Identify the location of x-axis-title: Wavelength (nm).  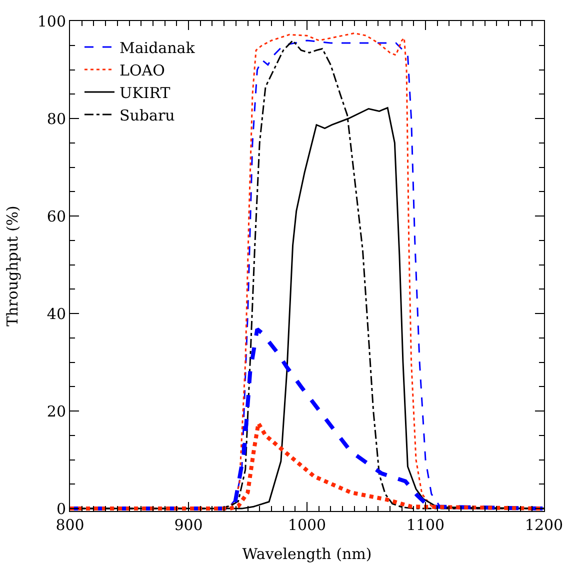
(307, 554).